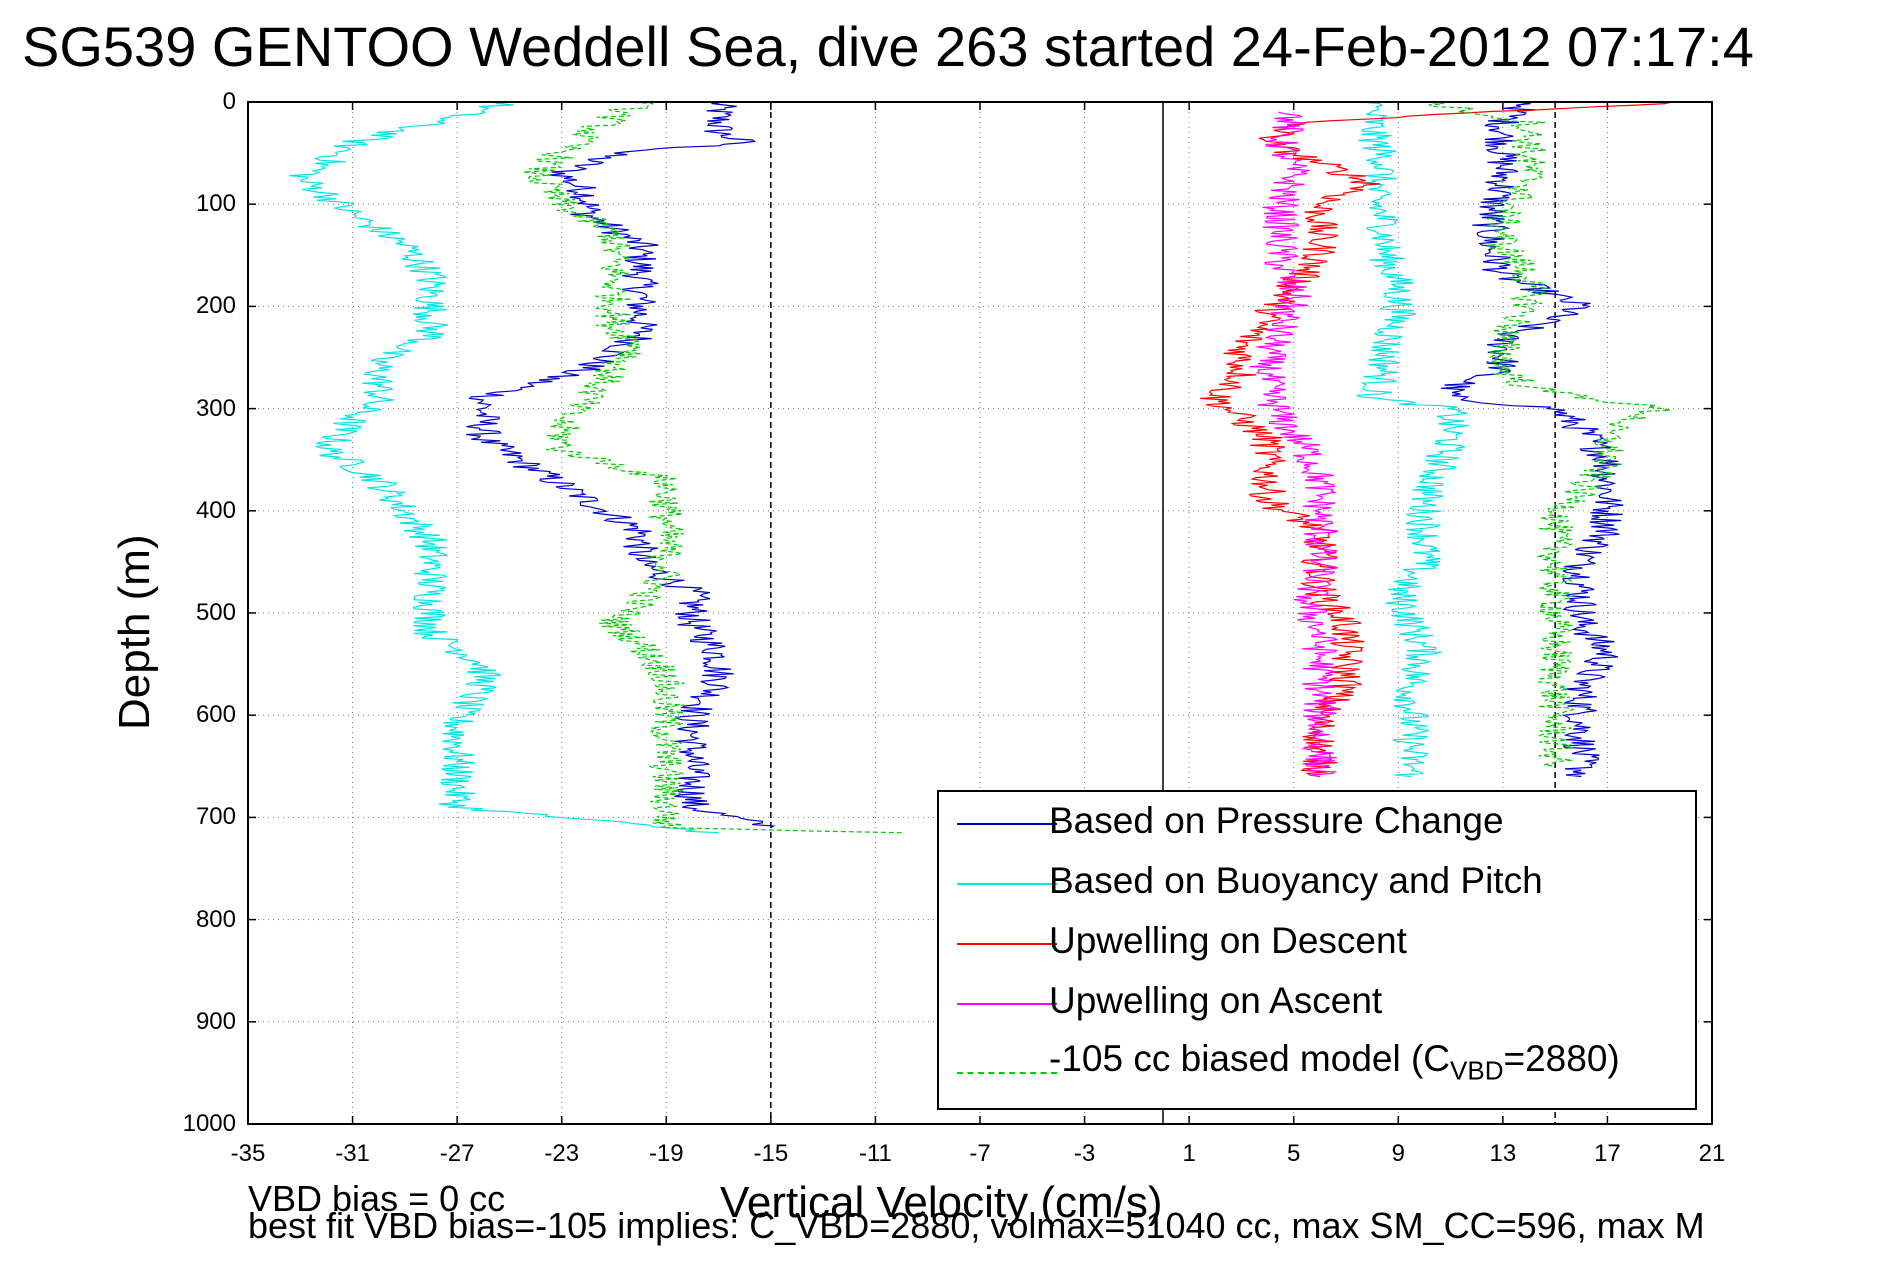 This screenshot has width=1891, height=1262. What do you see at coordinates (1503, 1153) in the screenshot?
I see `x-tick-label: 13` at bounding box center [1503, 1153].